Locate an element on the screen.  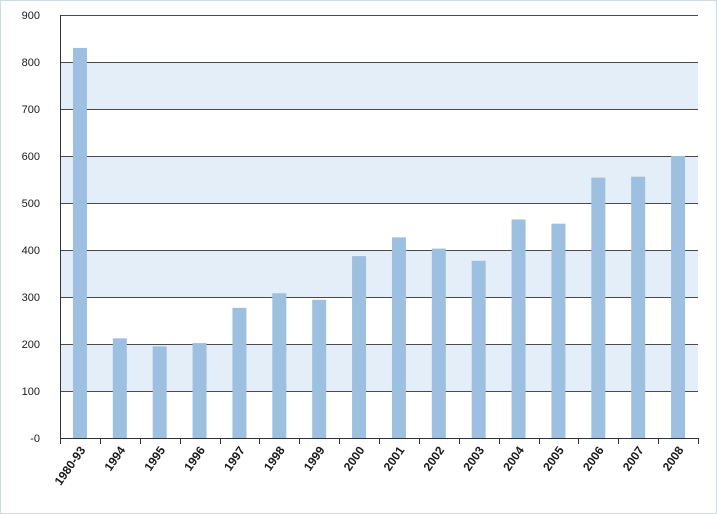
bar-1996 is located at coordinates (199, 390).